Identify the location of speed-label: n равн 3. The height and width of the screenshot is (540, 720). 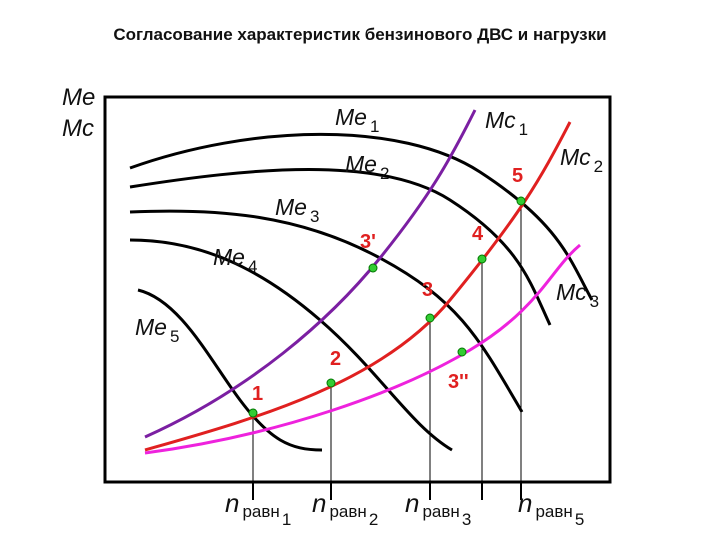
(438, 508).